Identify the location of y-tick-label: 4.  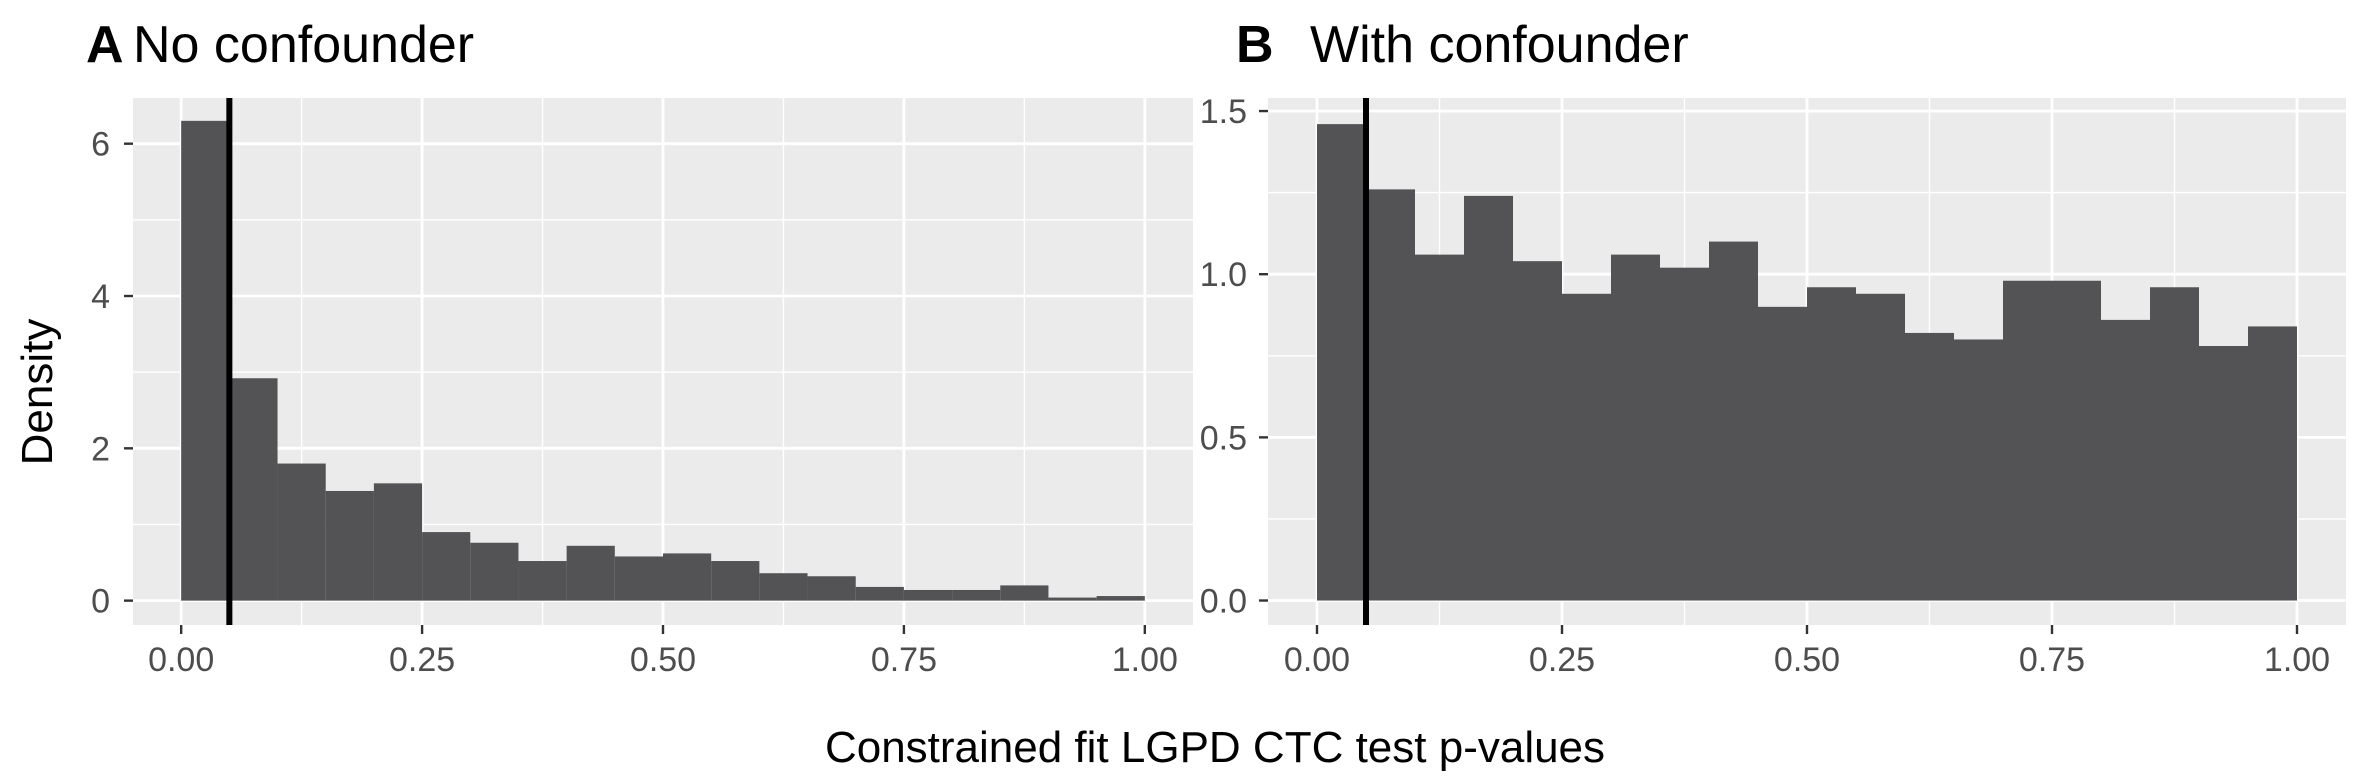
(100, 297).